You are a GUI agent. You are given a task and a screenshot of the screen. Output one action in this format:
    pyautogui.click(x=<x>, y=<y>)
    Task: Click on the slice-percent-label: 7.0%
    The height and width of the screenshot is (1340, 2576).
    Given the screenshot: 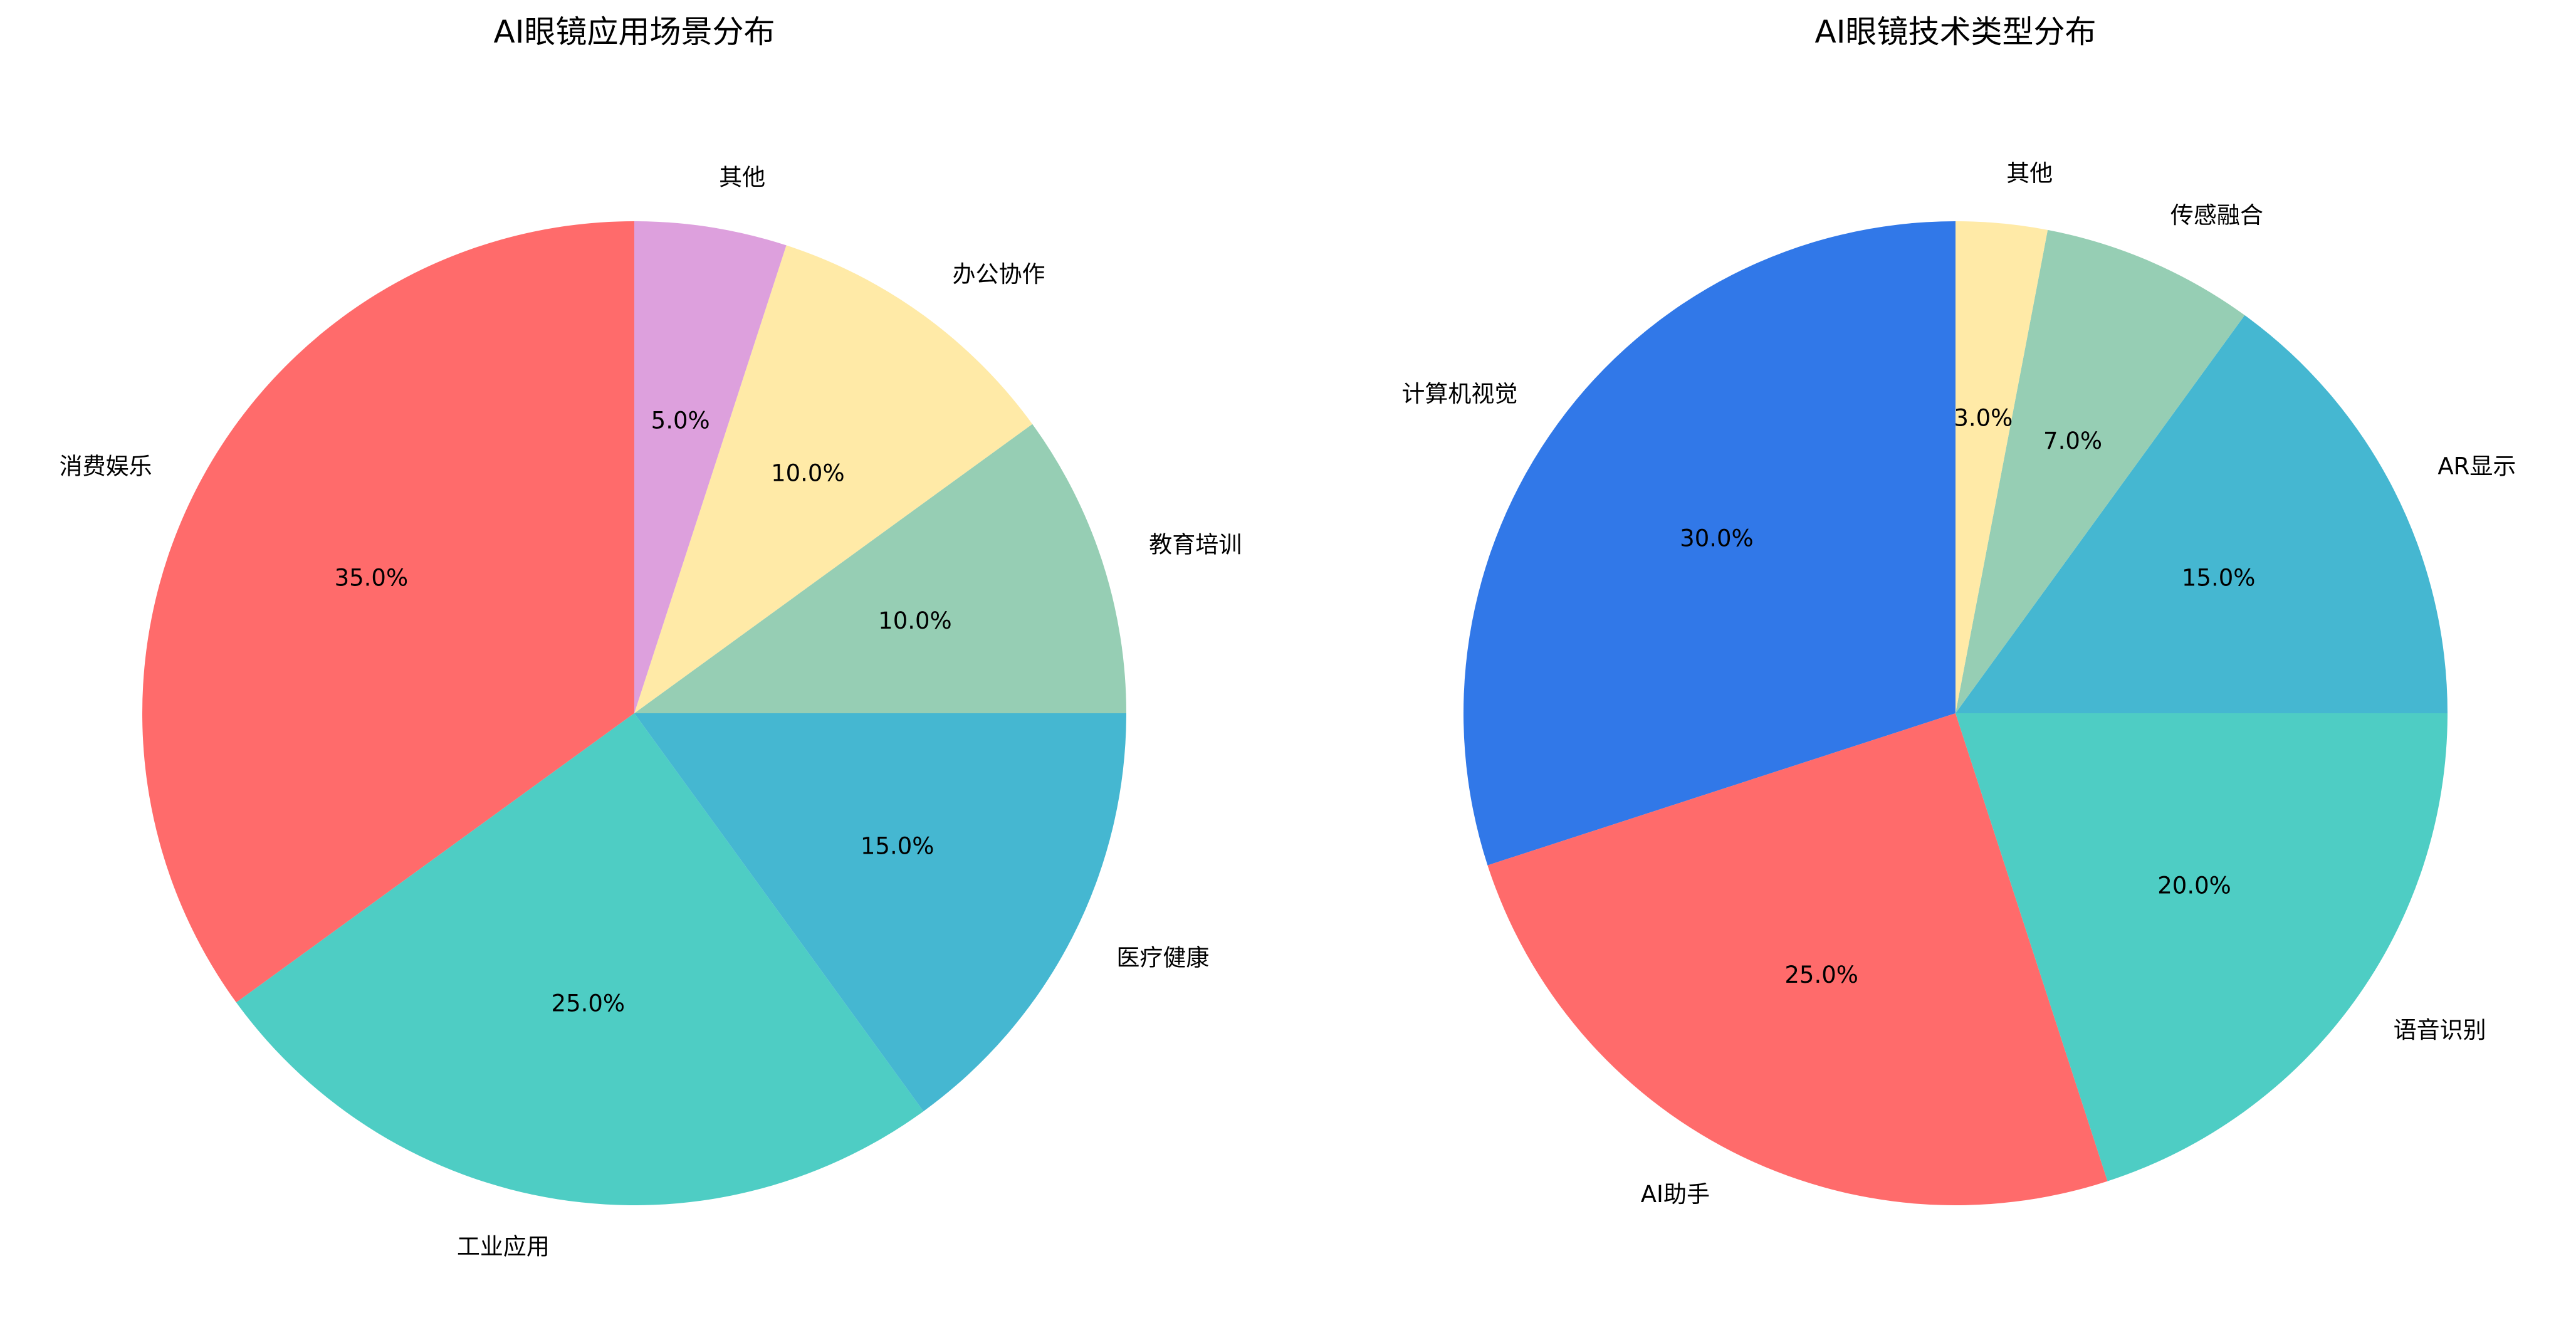 What is the action you would take?
    pyautogui.click(x=2072, y=440)
    